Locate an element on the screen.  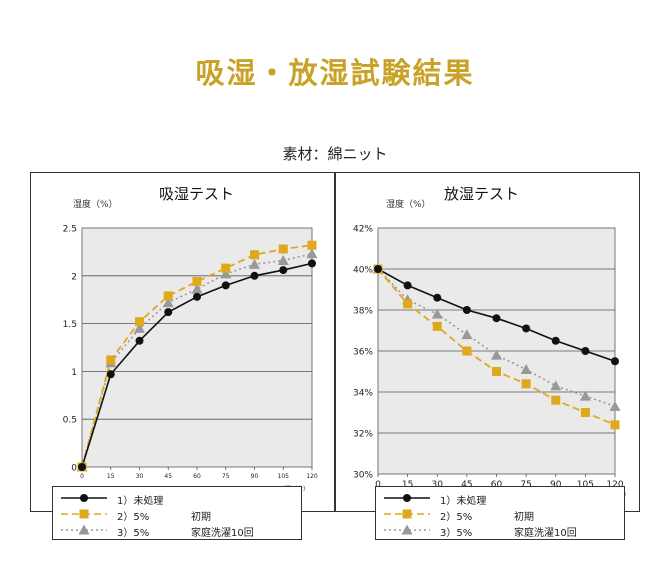
y-tick-label: 1.5 is located at coordinates (70, 325).